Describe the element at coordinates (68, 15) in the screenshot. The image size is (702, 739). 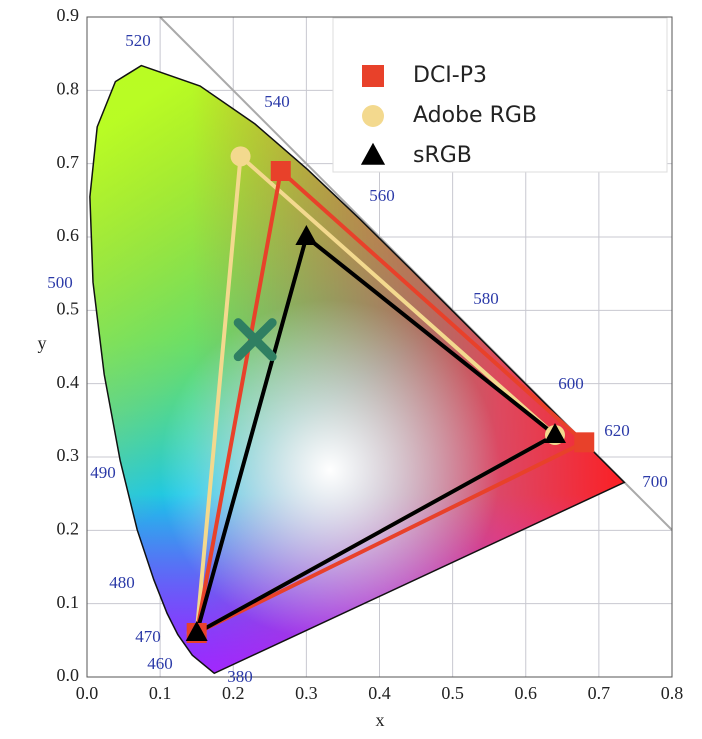
I see `y-tick-label: 0.9` at that location.